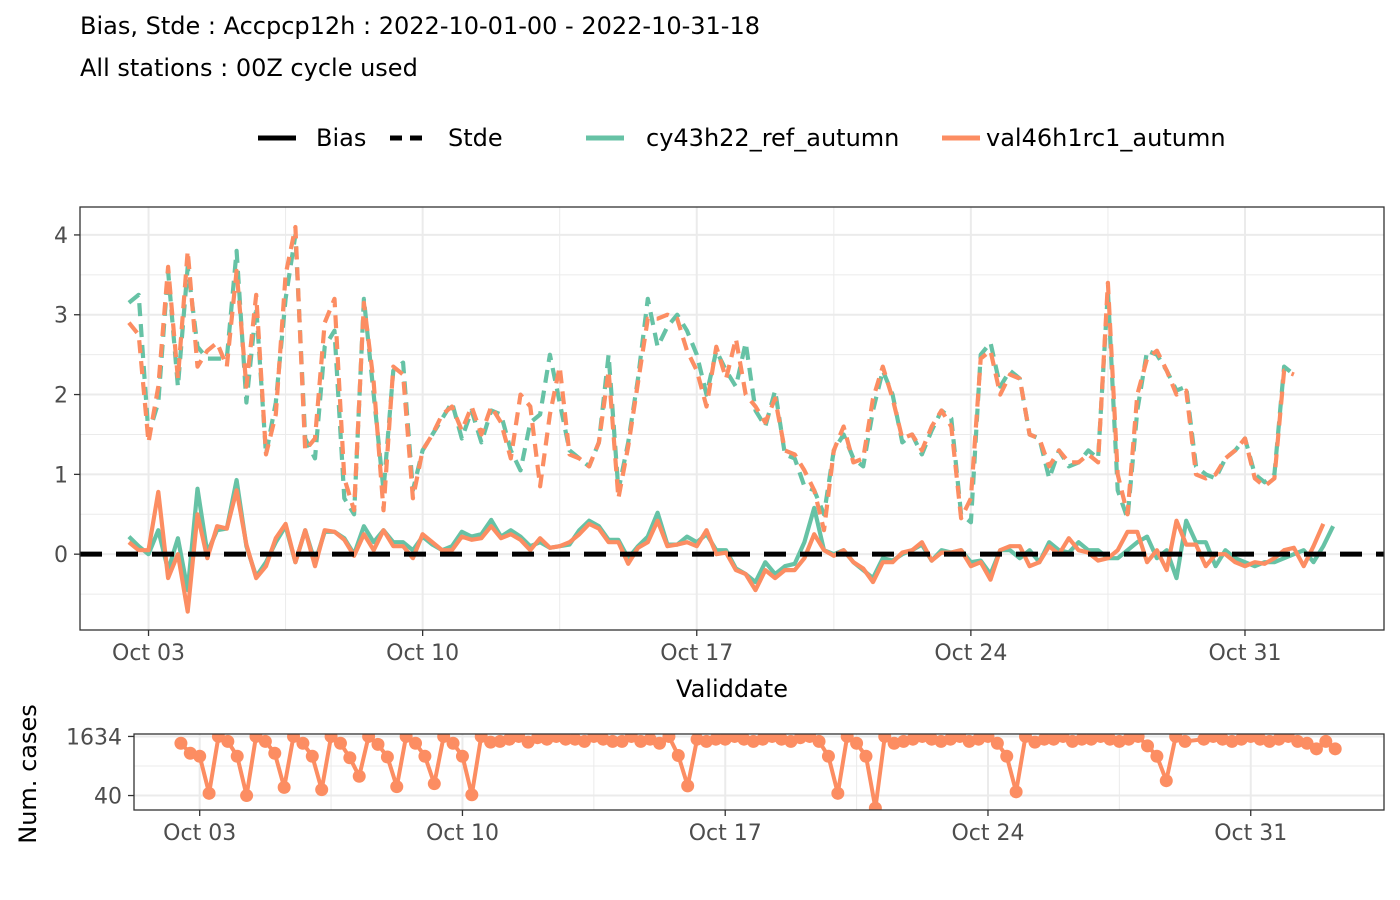 This screenshot has width=1400, height=900. I want to click on y-tick-label: 4, so click(61, 236).